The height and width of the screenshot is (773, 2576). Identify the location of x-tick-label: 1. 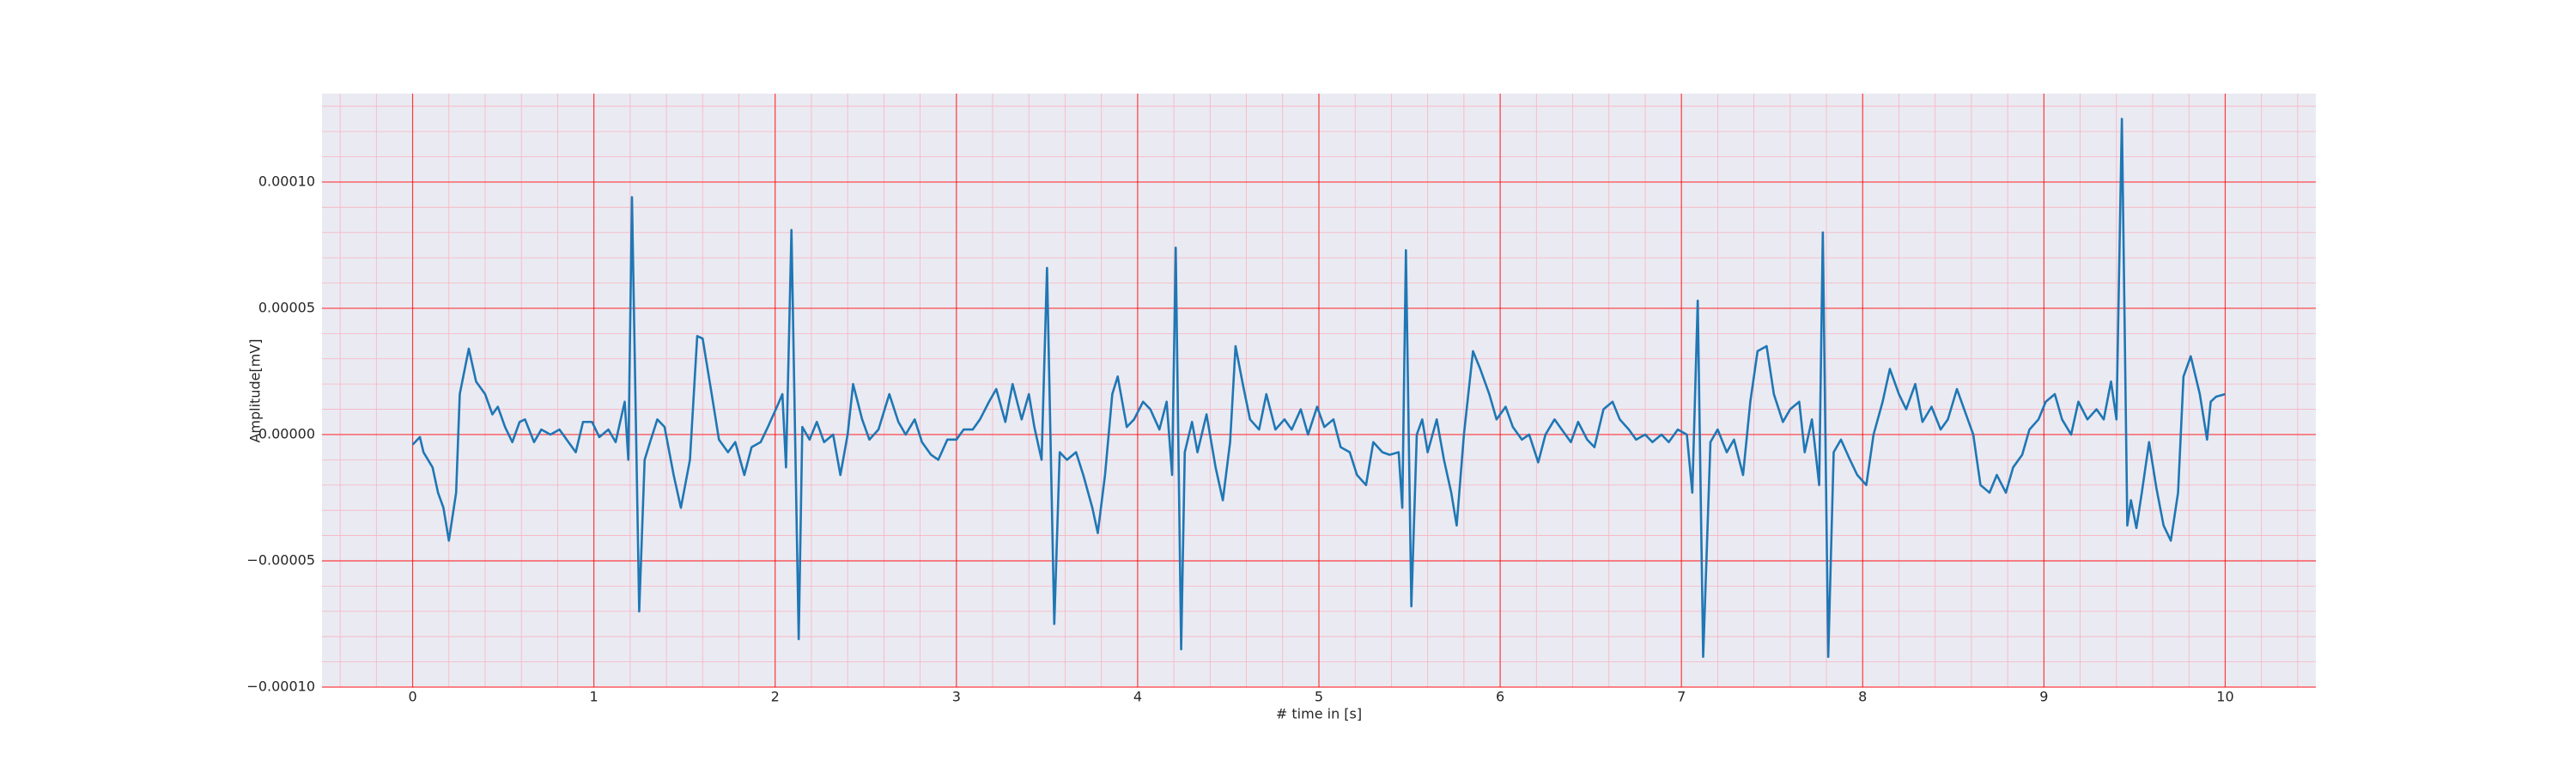
(594, 697).